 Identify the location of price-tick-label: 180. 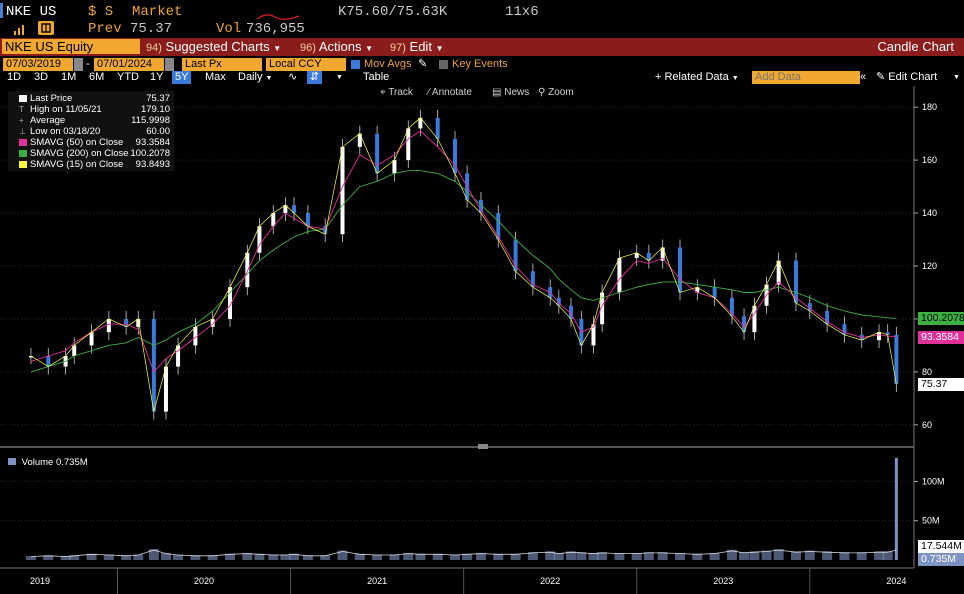
(929, 107).